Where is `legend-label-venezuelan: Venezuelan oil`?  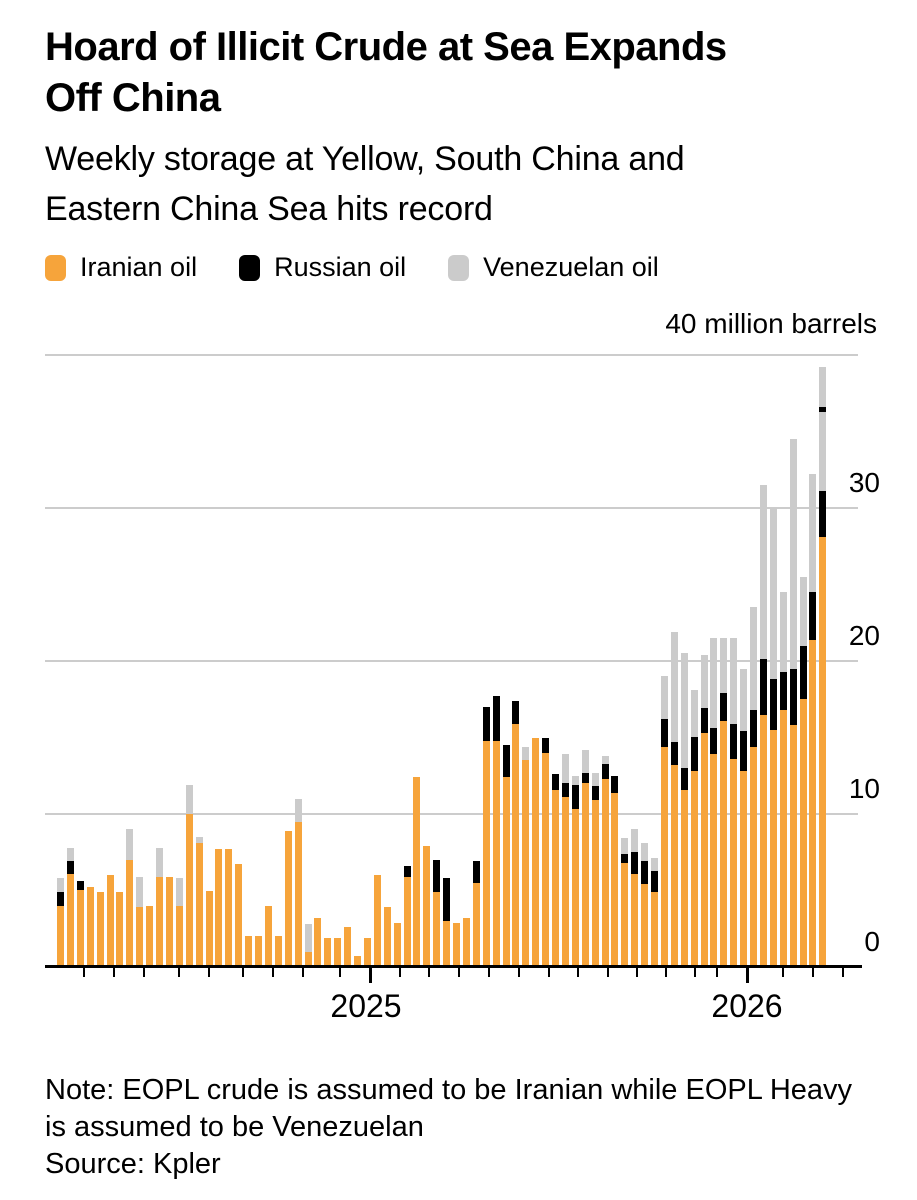 legend-label-venezuelan: Venezuelan oil is located at coordinates (571, 267).